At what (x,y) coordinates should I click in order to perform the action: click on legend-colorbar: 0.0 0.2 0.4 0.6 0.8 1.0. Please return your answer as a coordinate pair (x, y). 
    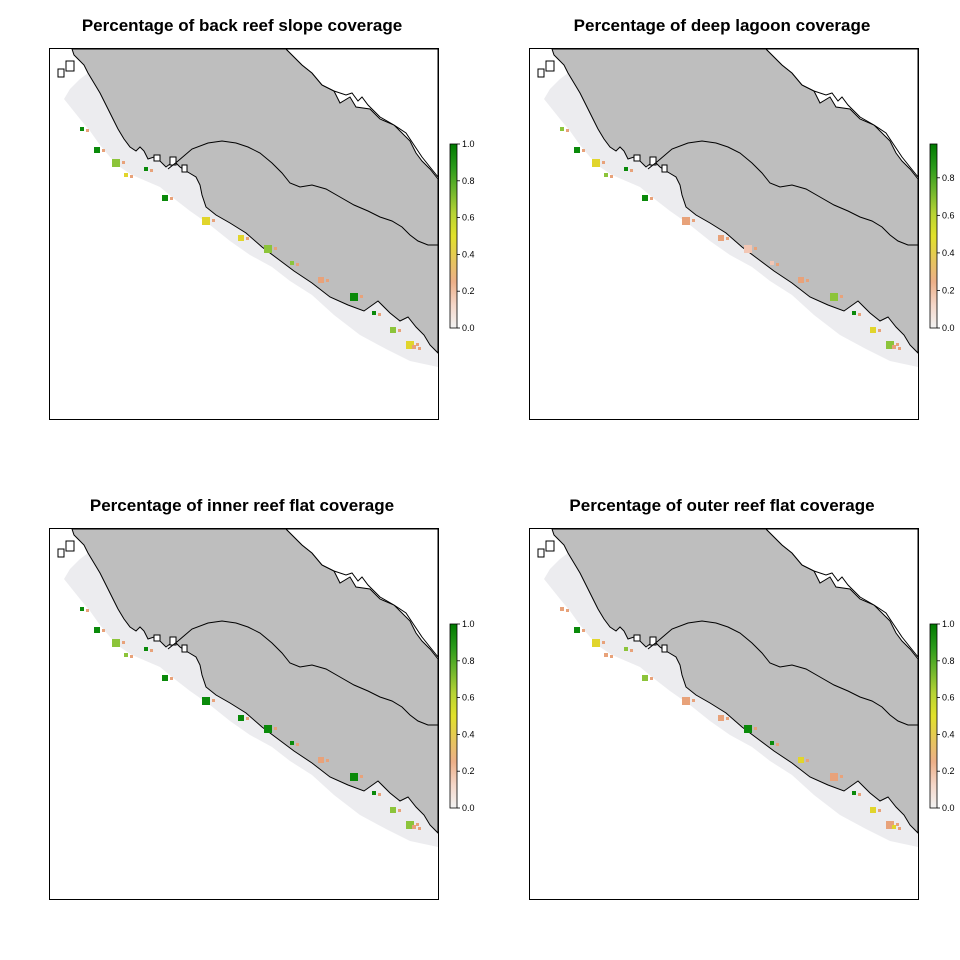
    Looking at the image, I should click on (942, 716).